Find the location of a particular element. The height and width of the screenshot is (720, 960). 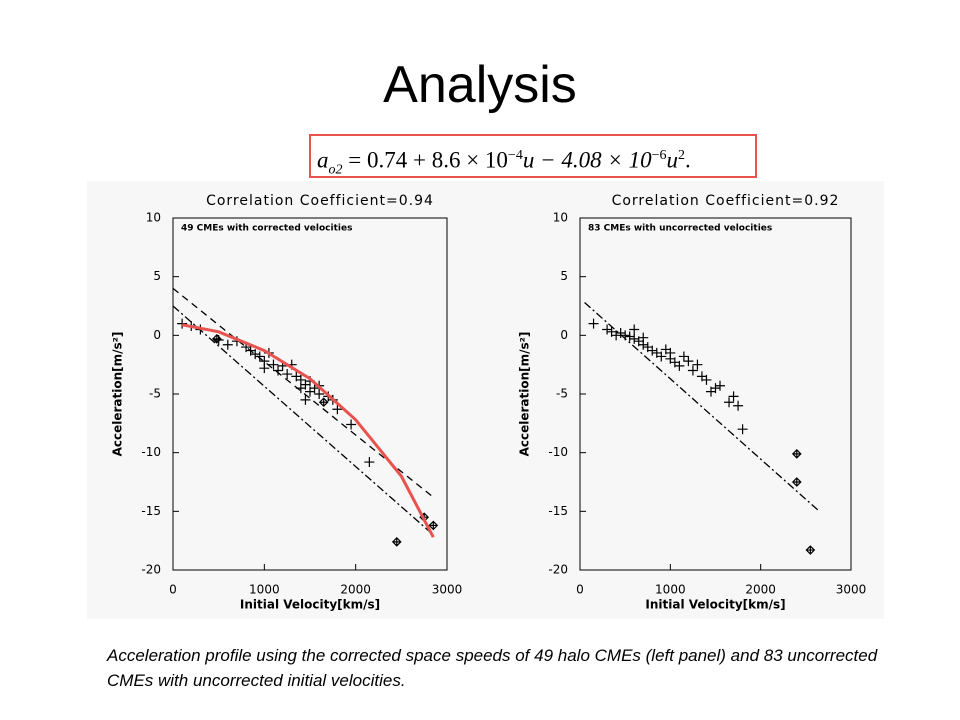

equation-part: . is located at coordinates (688, 160).